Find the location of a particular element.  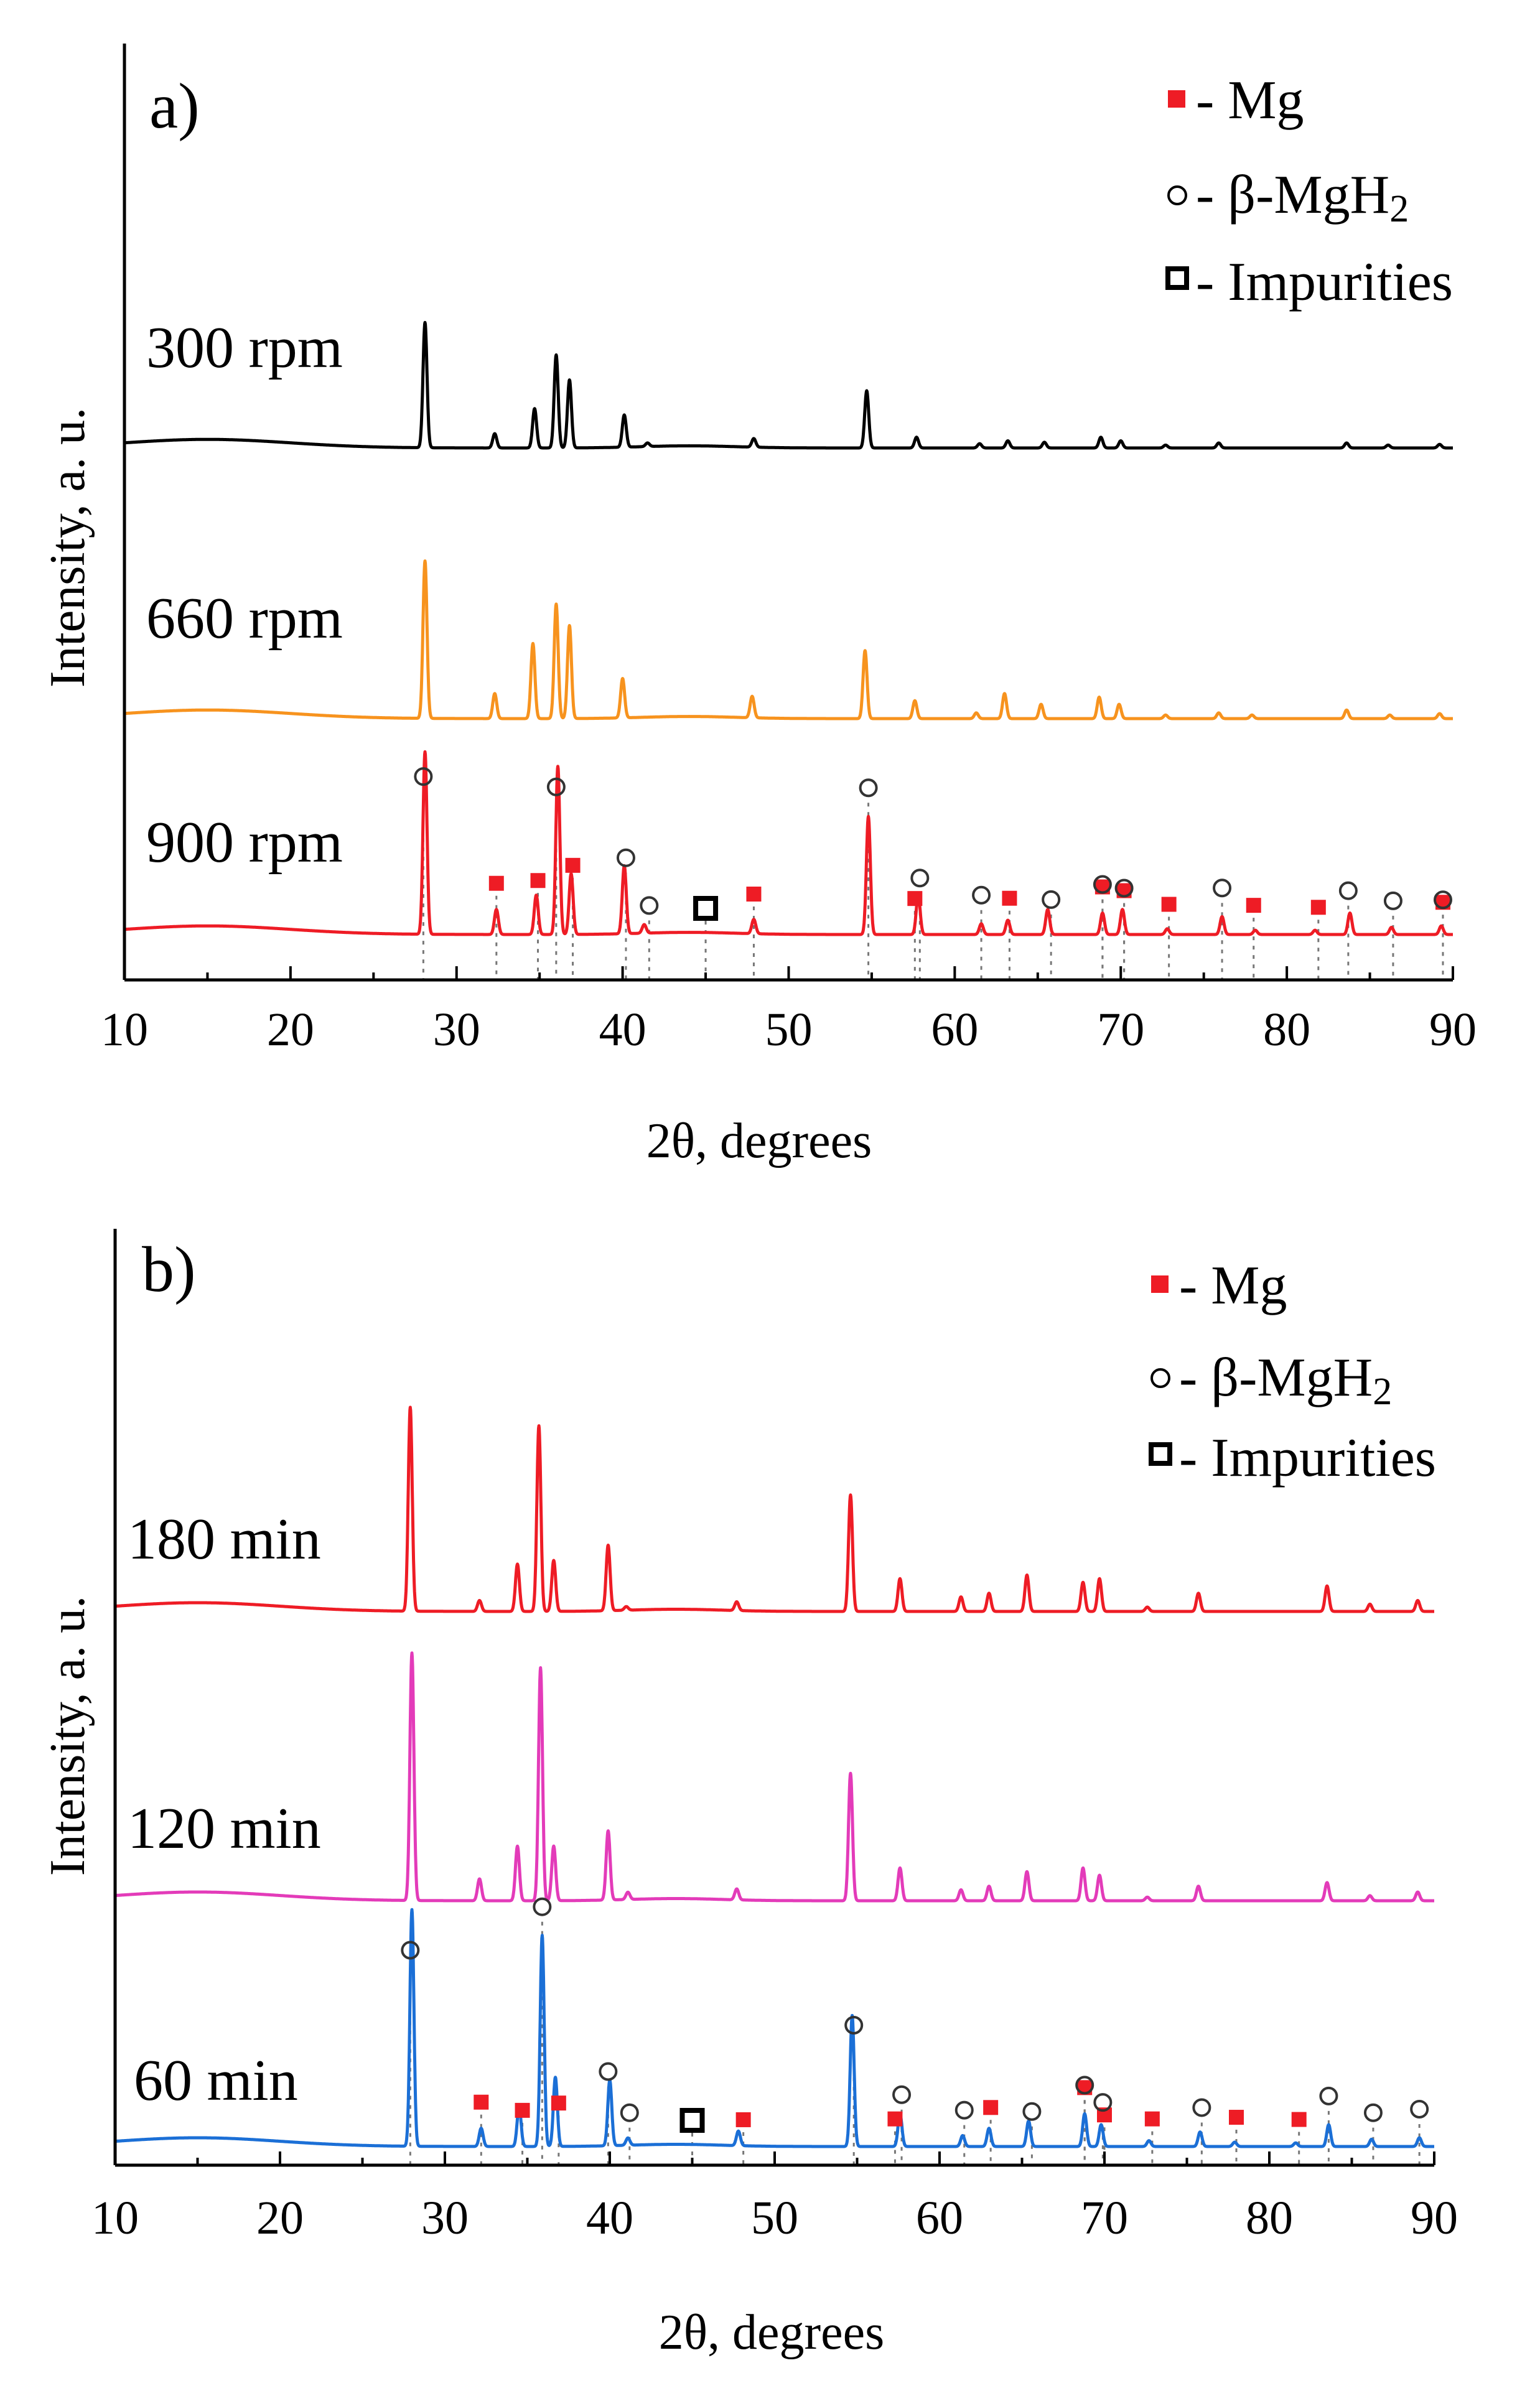

legend-mg-square-icon is located at coordinates (1160, 1284).